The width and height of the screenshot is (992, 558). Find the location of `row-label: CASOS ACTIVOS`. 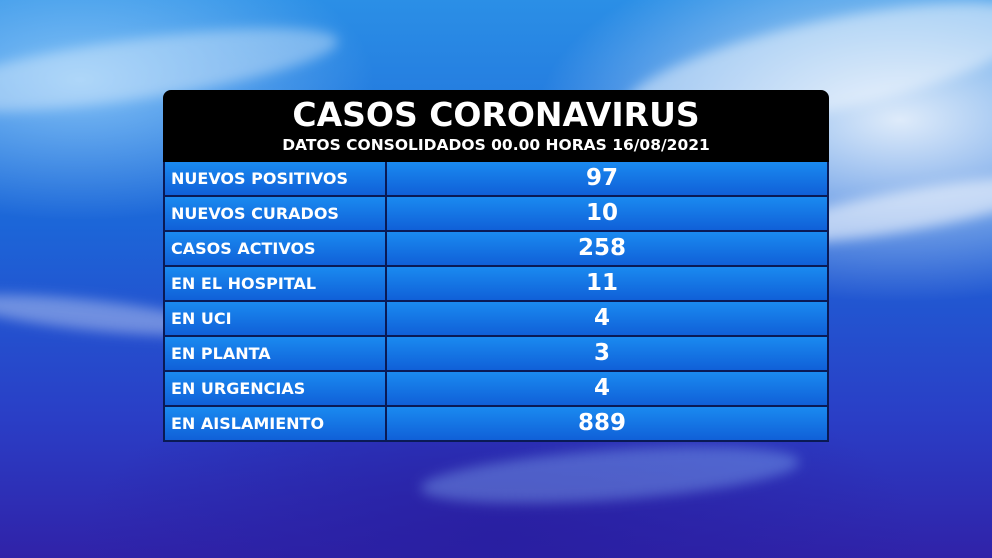

row-label: CASOS ACTIVOS is located at coordinates (275, 248).